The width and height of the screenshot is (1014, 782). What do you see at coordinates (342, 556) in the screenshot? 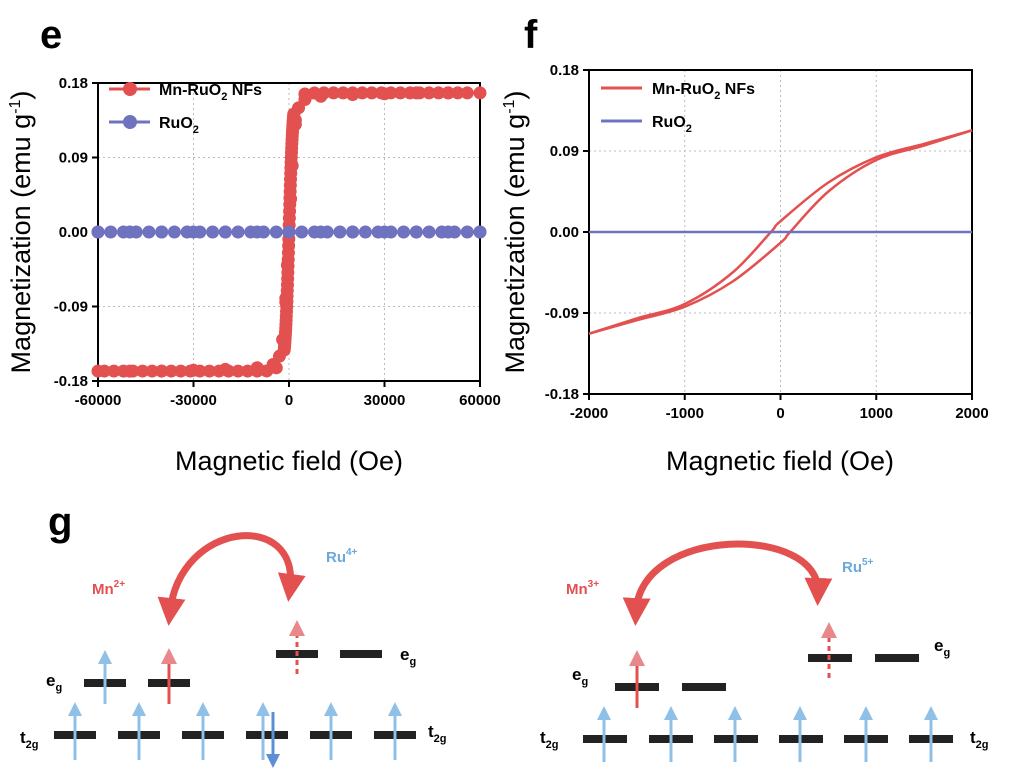
I see `ion-label-ru4: Ru4+` at bounding box center [342, 556].